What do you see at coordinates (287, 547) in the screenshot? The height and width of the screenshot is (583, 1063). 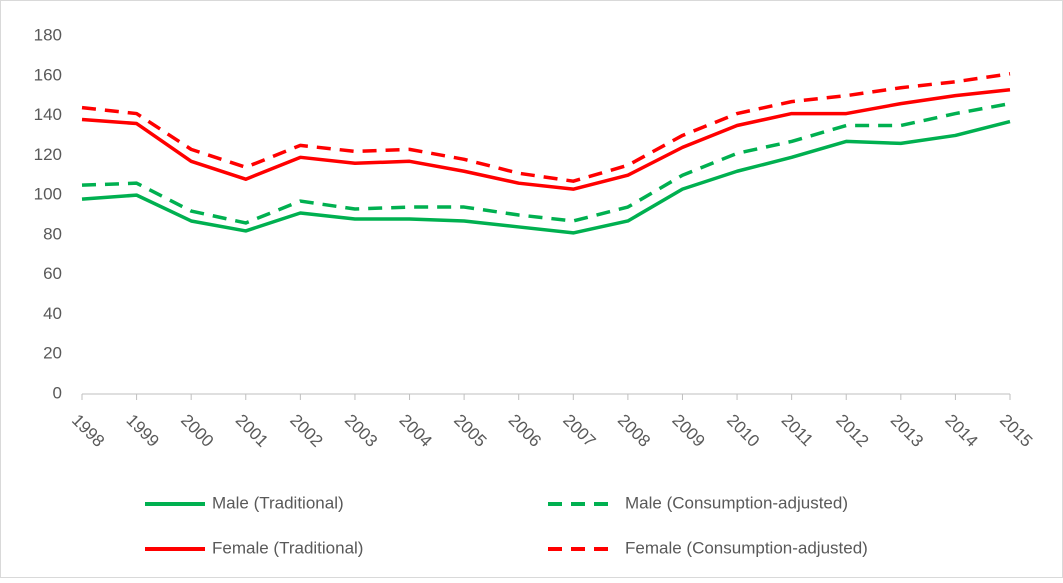 I see `legend-label: Female (Traditional)` at bounding box center [287, 547].